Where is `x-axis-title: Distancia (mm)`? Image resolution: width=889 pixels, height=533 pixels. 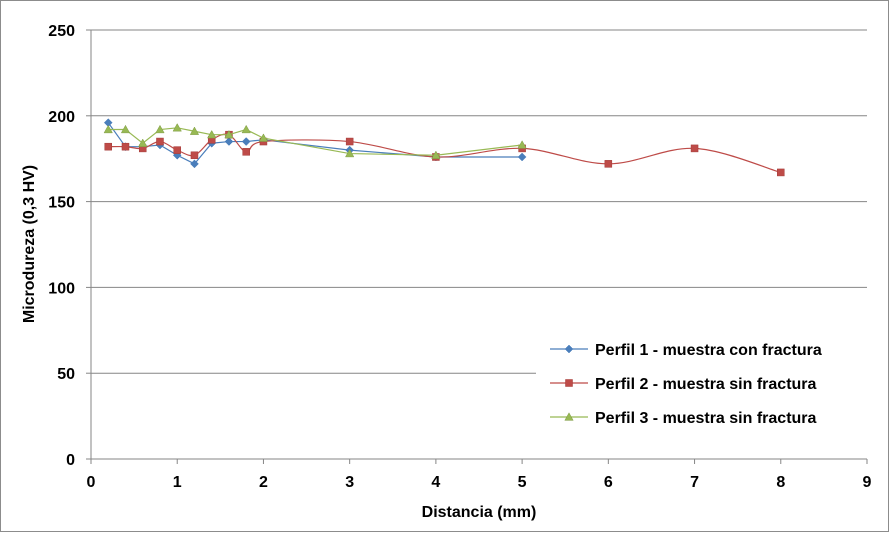 x-axis-title: Distancia (mm) is located at coordinates (479, 512).